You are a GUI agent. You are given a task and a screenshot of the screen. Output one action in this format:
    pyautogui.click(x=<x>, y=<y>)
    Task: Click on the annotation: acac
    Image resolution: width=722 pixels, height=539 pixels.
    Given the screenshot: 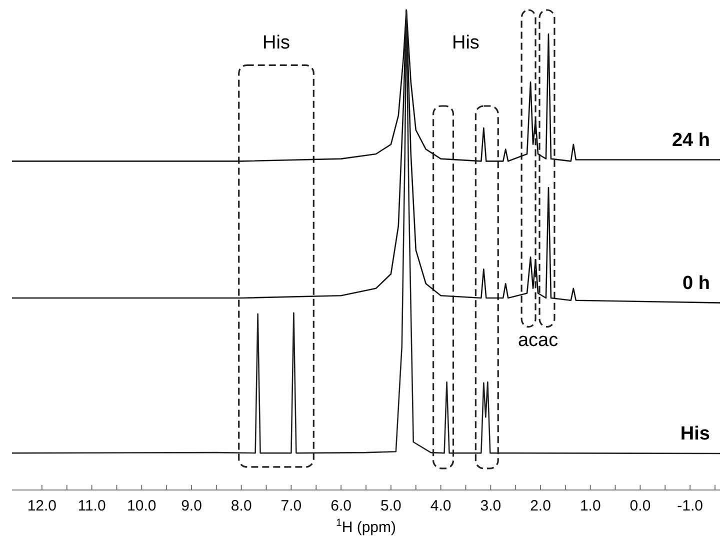 What is the action you would take?
    pyautogui.click(x=538, y=340)
    